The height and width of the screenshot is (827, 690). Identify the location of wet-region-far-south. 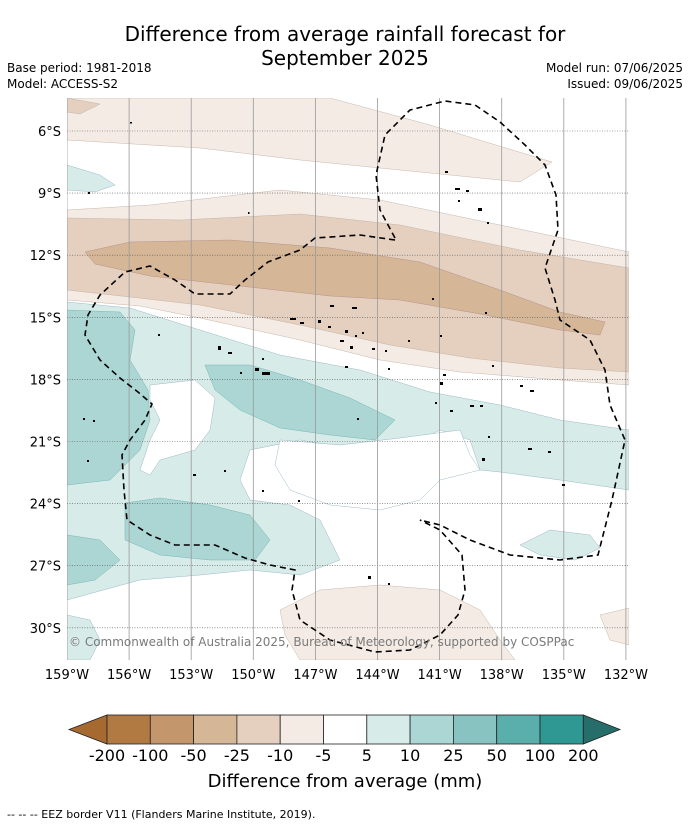
(84, 637).